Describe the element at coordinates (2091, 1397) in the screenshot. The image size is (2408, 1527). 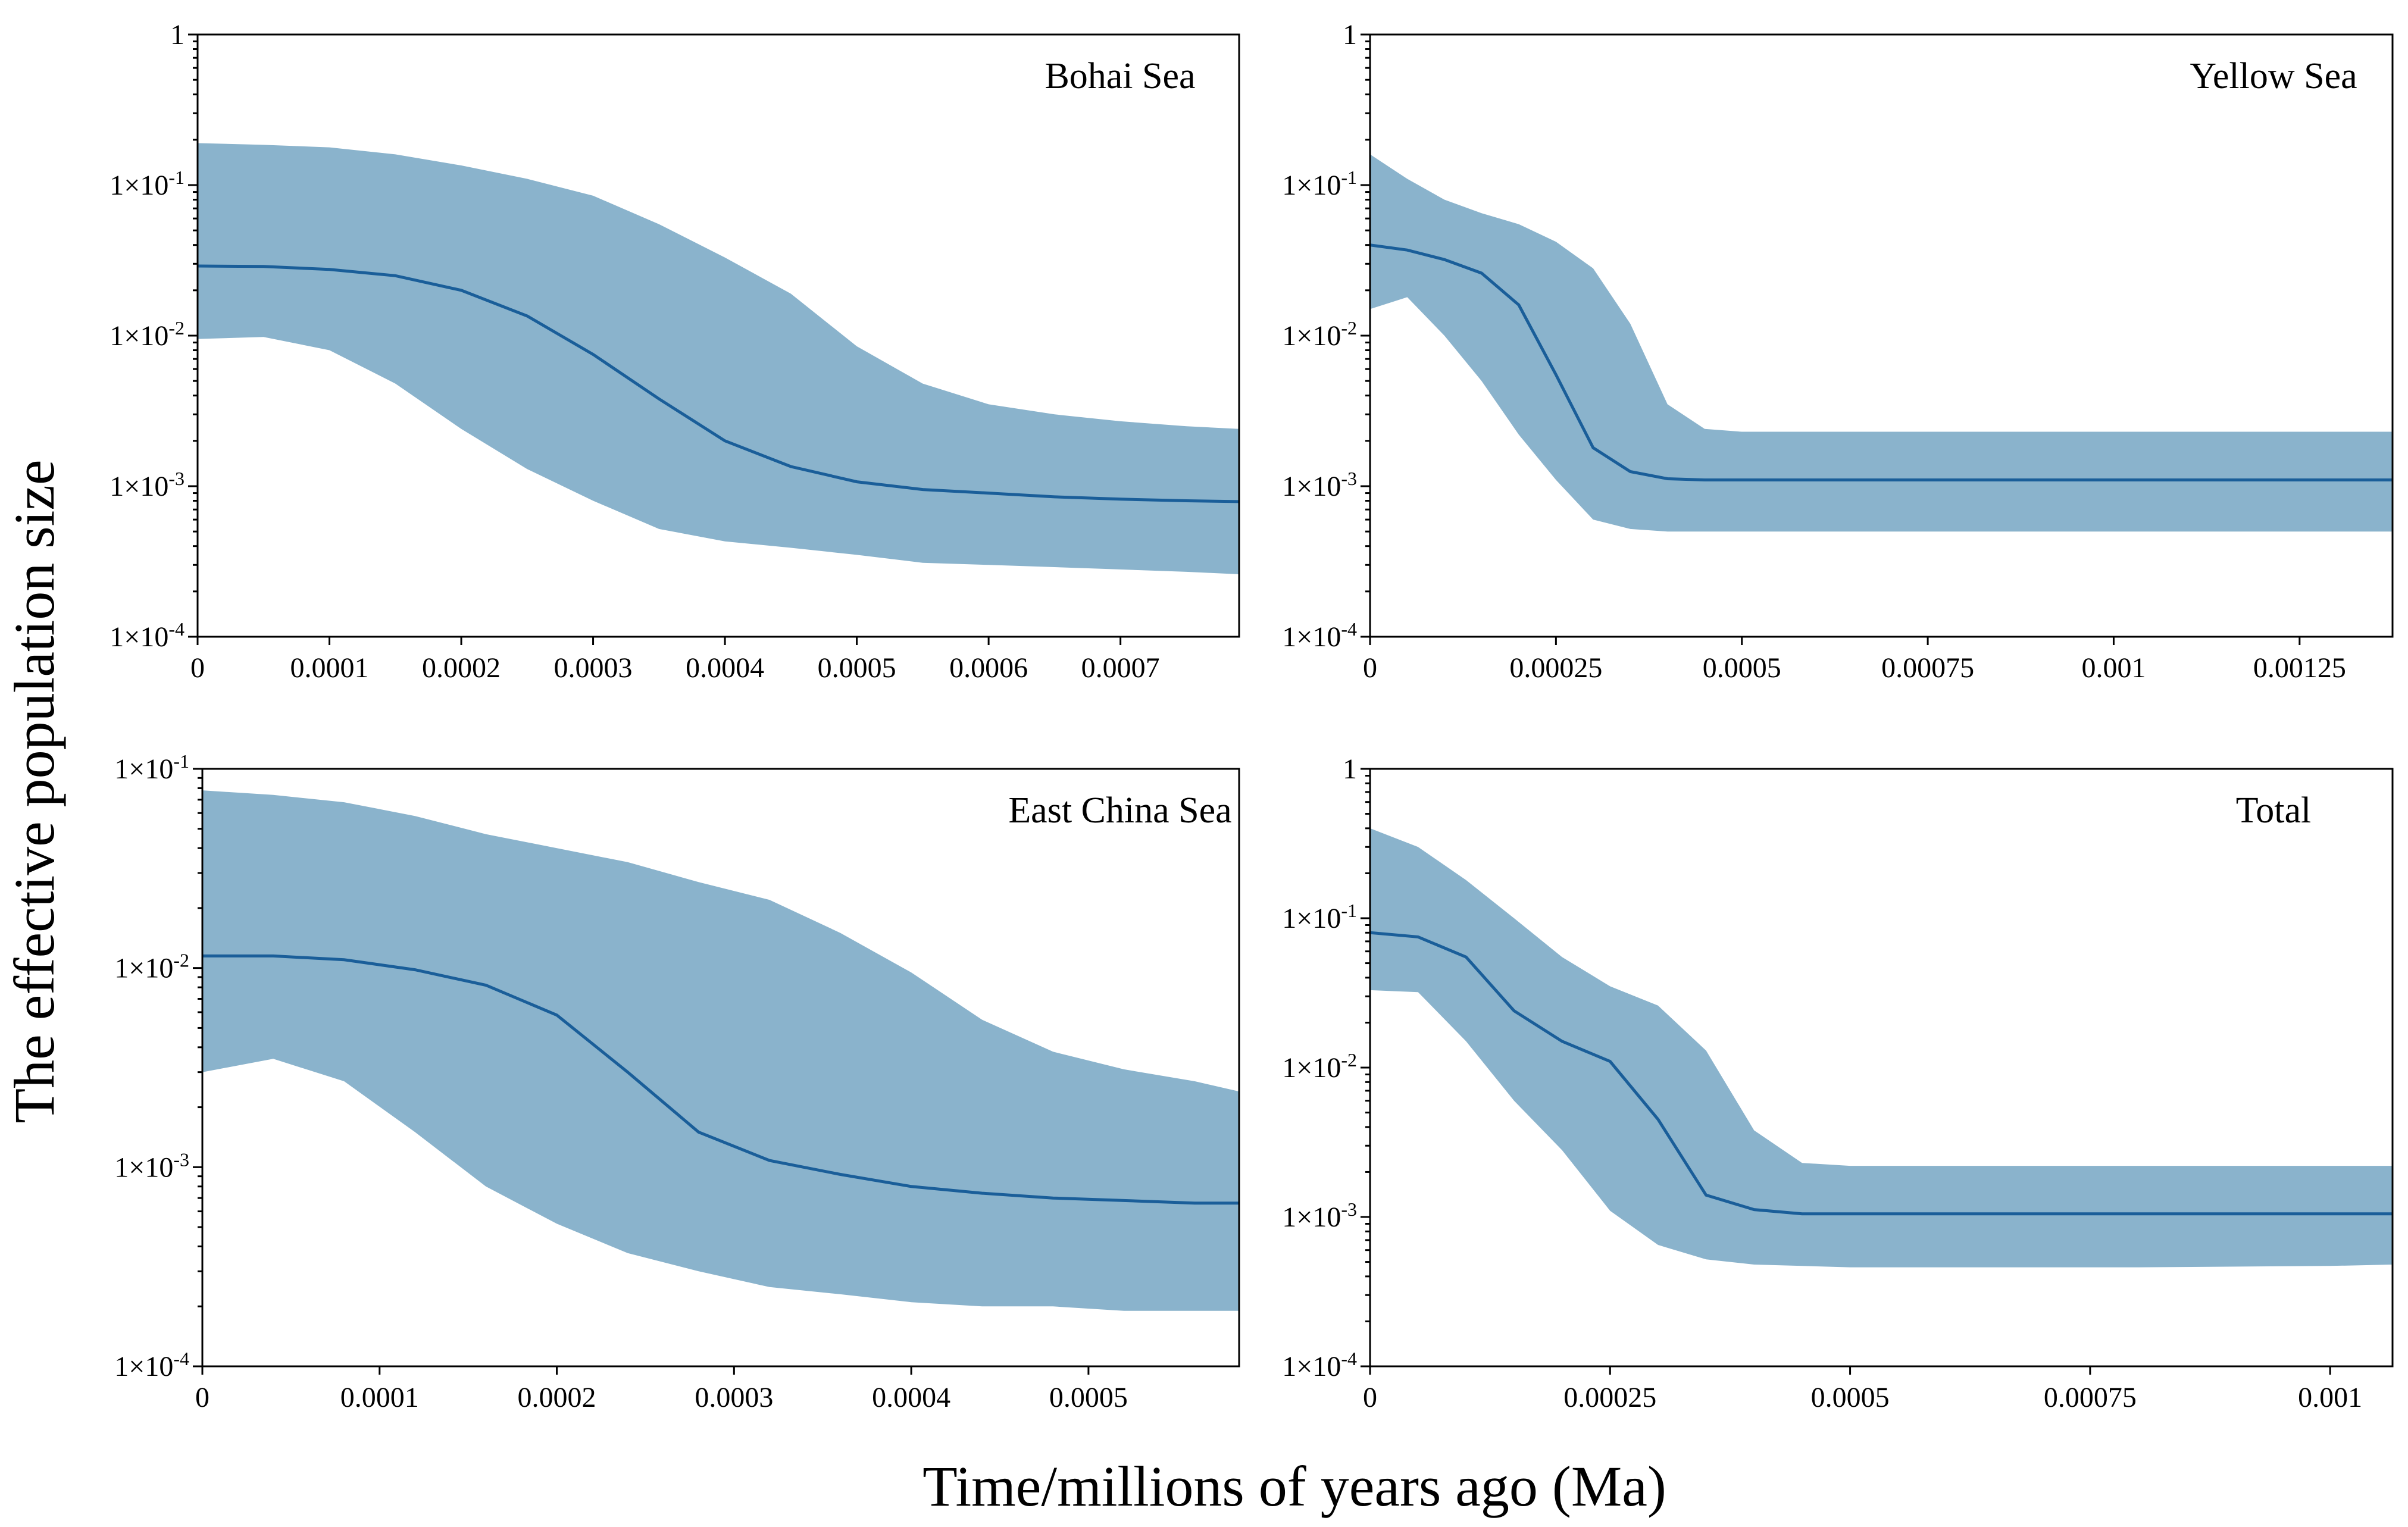
I see `total-x-tick-label: 0.00075` at that location.